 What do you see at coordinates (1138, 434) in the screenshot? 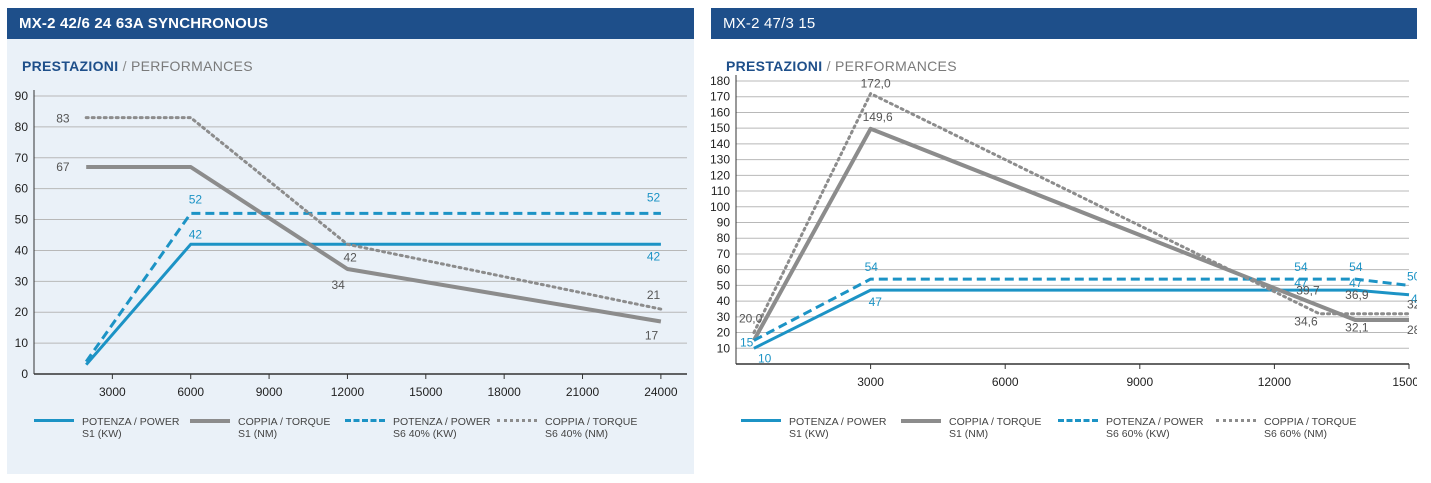
I see `legend-label: S6 60% (KW)` at bounding box center [1138, 434].